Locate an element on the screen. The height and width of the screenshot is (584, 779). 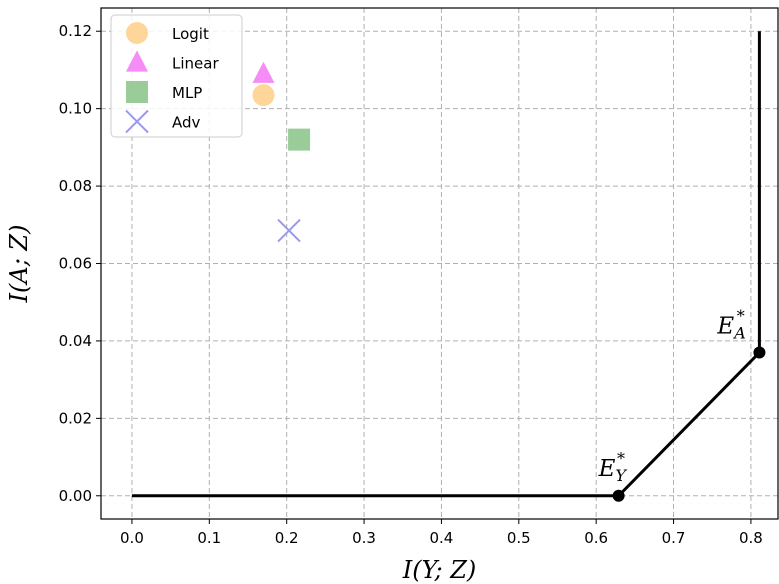
legend-marker-linear is located at coordinates (137, 61).